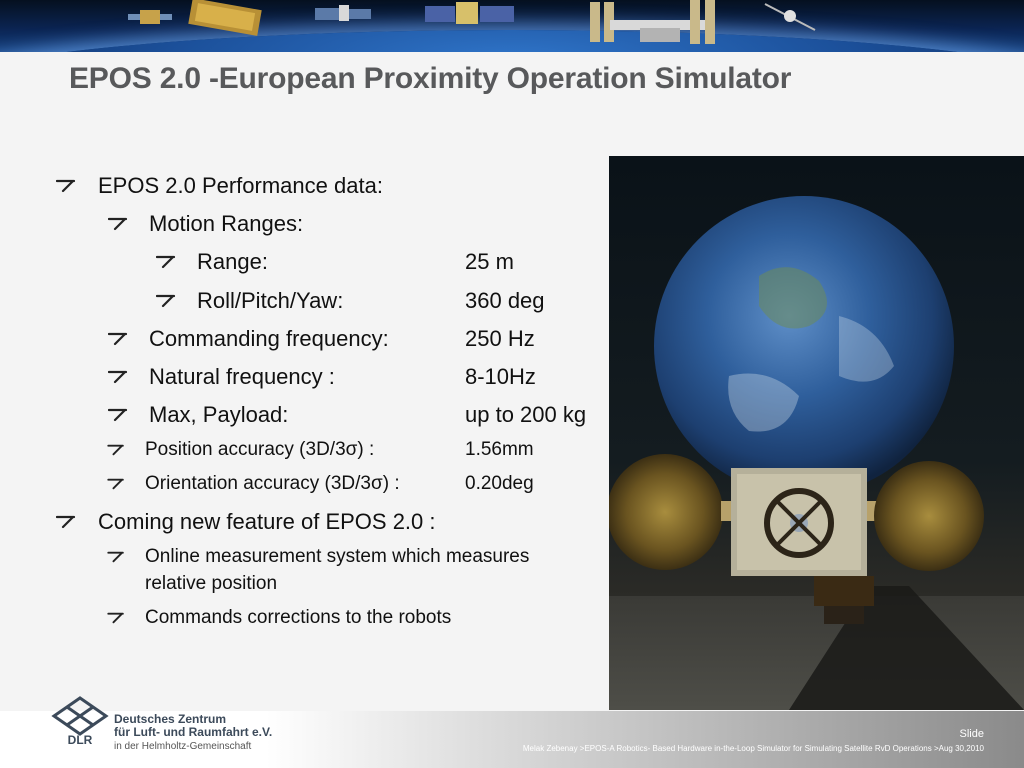  I want to click on bullet-online-measurement: Online measurement system which measures, so click(318, 557).